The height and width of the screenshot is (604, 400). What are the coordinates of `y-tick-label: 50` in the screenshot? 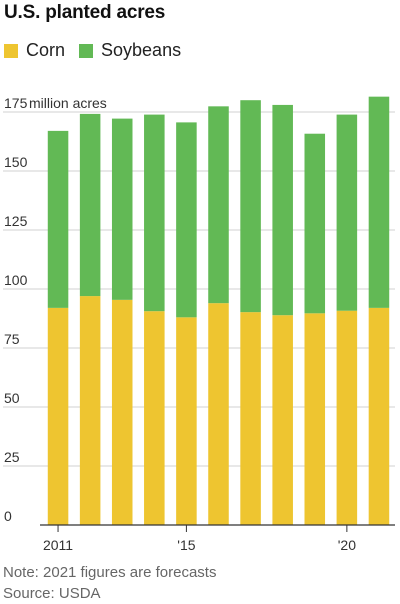 It's located at (12, 398).